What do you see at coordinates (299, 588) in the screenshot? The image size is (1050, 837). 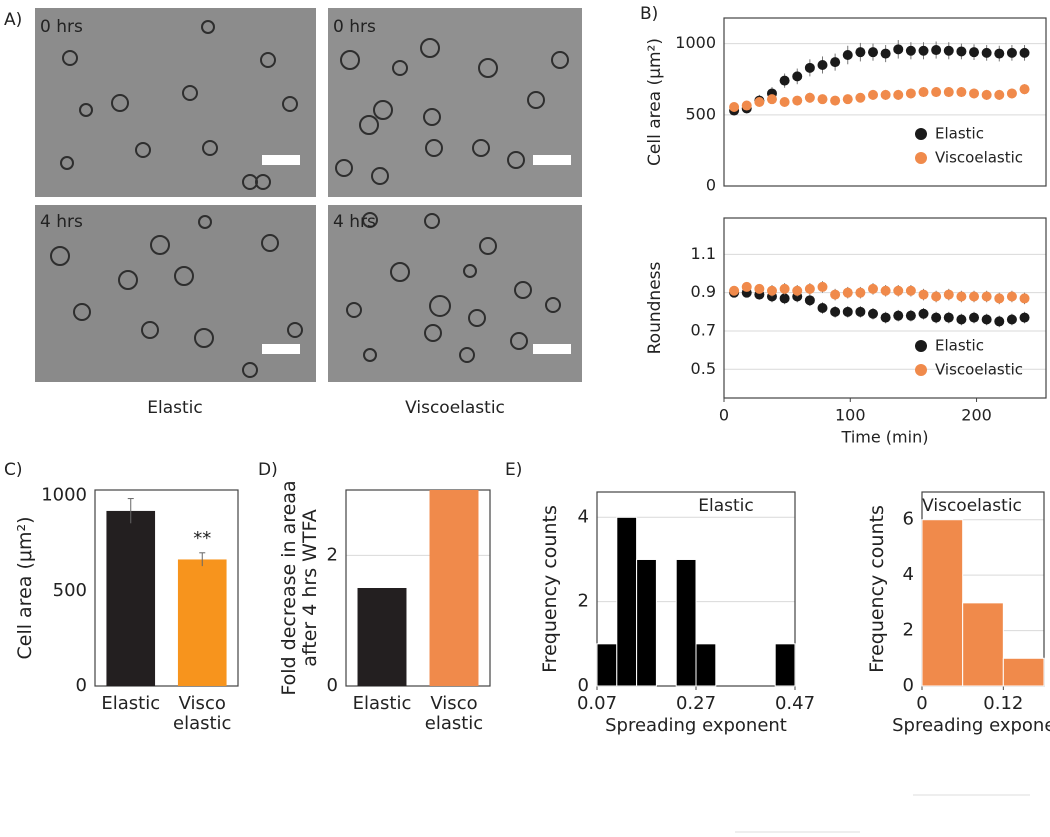 I see `y-axis-label: Fold decrease in areaa after 4 hrs WTFA` at bounding box center [299, 588].